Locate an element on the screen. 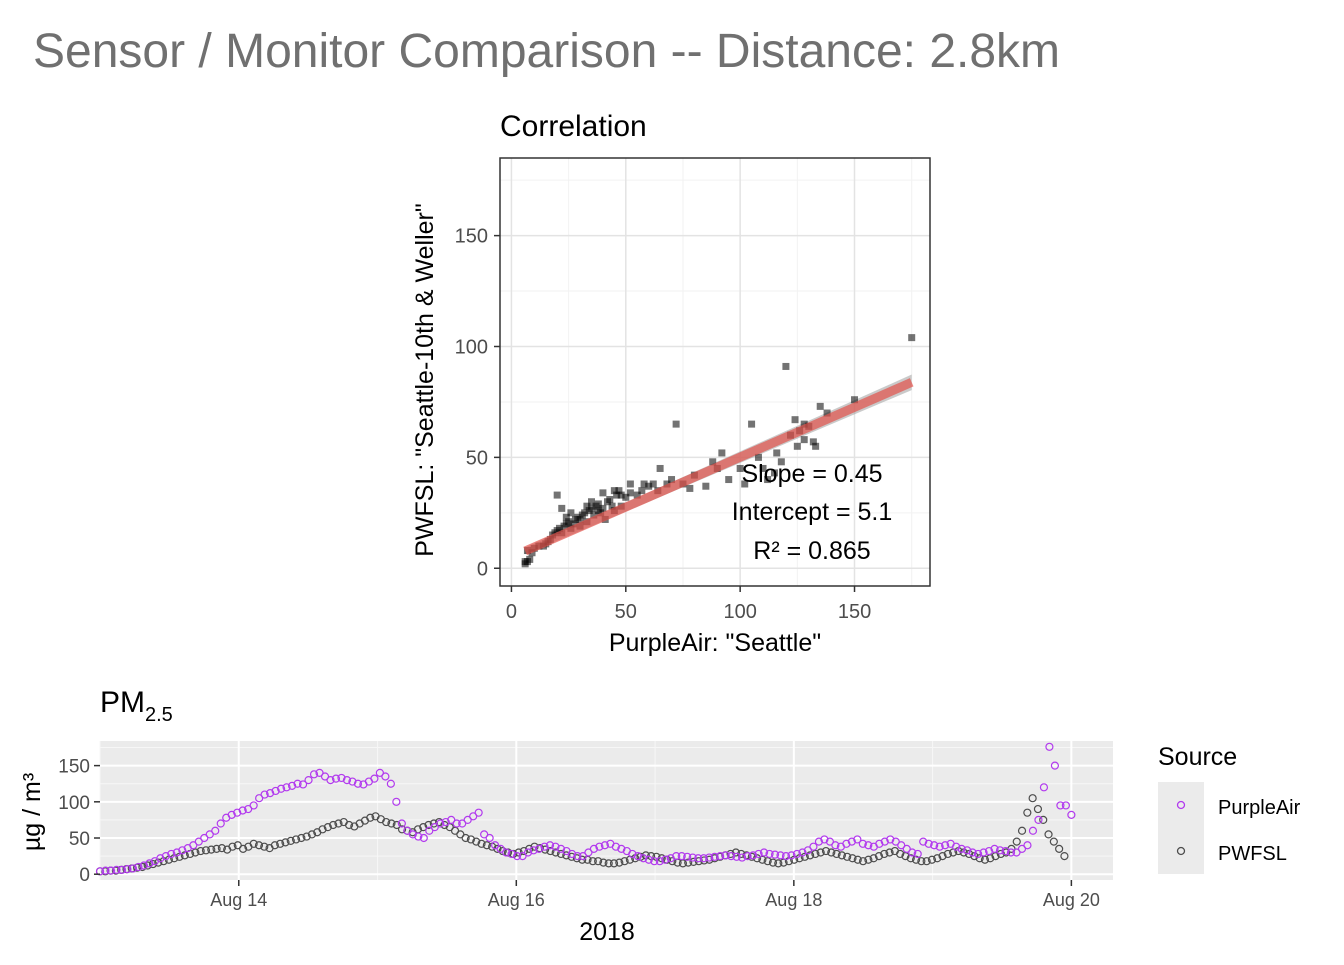 Image resolution: width=1344 pixels, height=965 pixels. legend-key-pwfsl is located at coordinates (1181, 851).